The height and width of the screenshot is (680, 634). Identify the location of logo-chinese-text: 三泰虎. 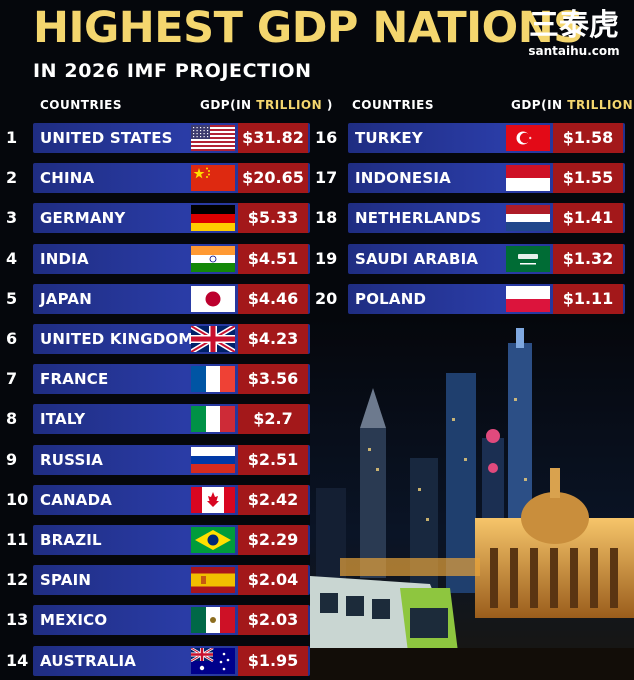
(574, 25).